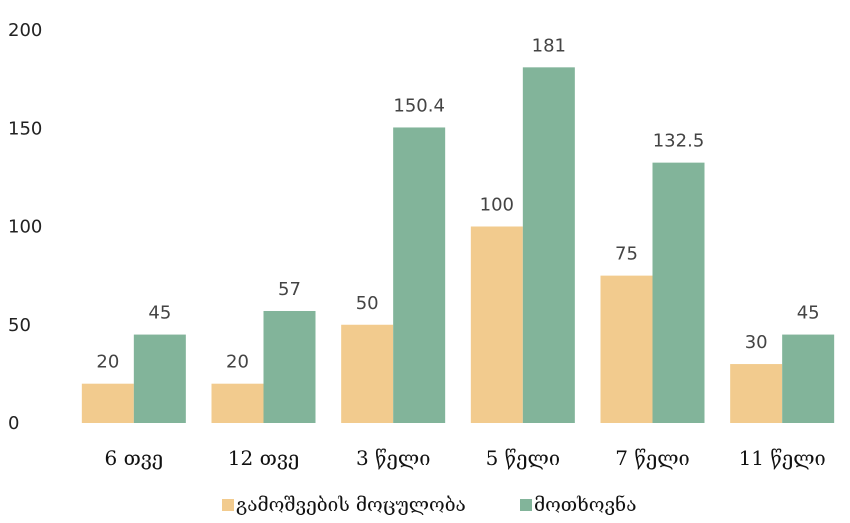 The image size is (850, 523). What do you see at coordinates (497, 205) in the screenshot?
I see `data-label: 100` at bounding box center [497, 205].